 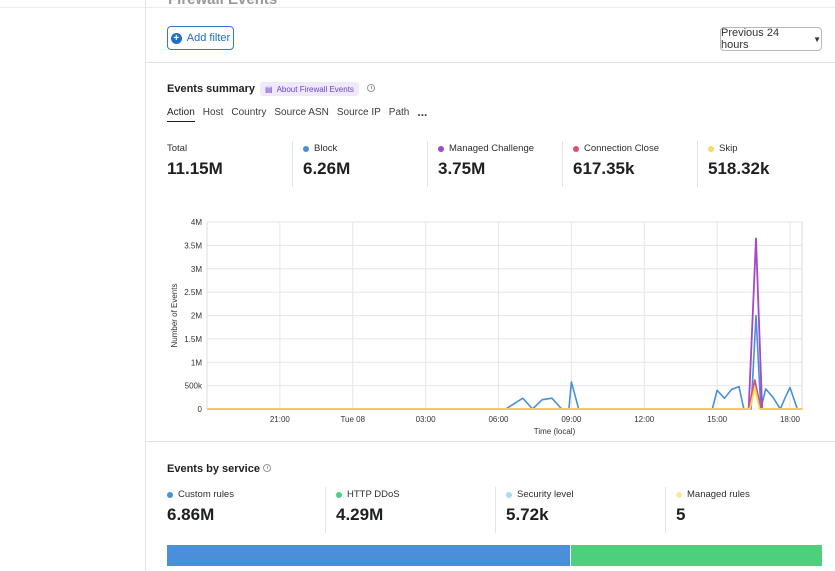 What do you see at coordinates (301, 112) in the screenshot?
I see `tab-source-asn: Source ASN` at bounding box center [301, 112].